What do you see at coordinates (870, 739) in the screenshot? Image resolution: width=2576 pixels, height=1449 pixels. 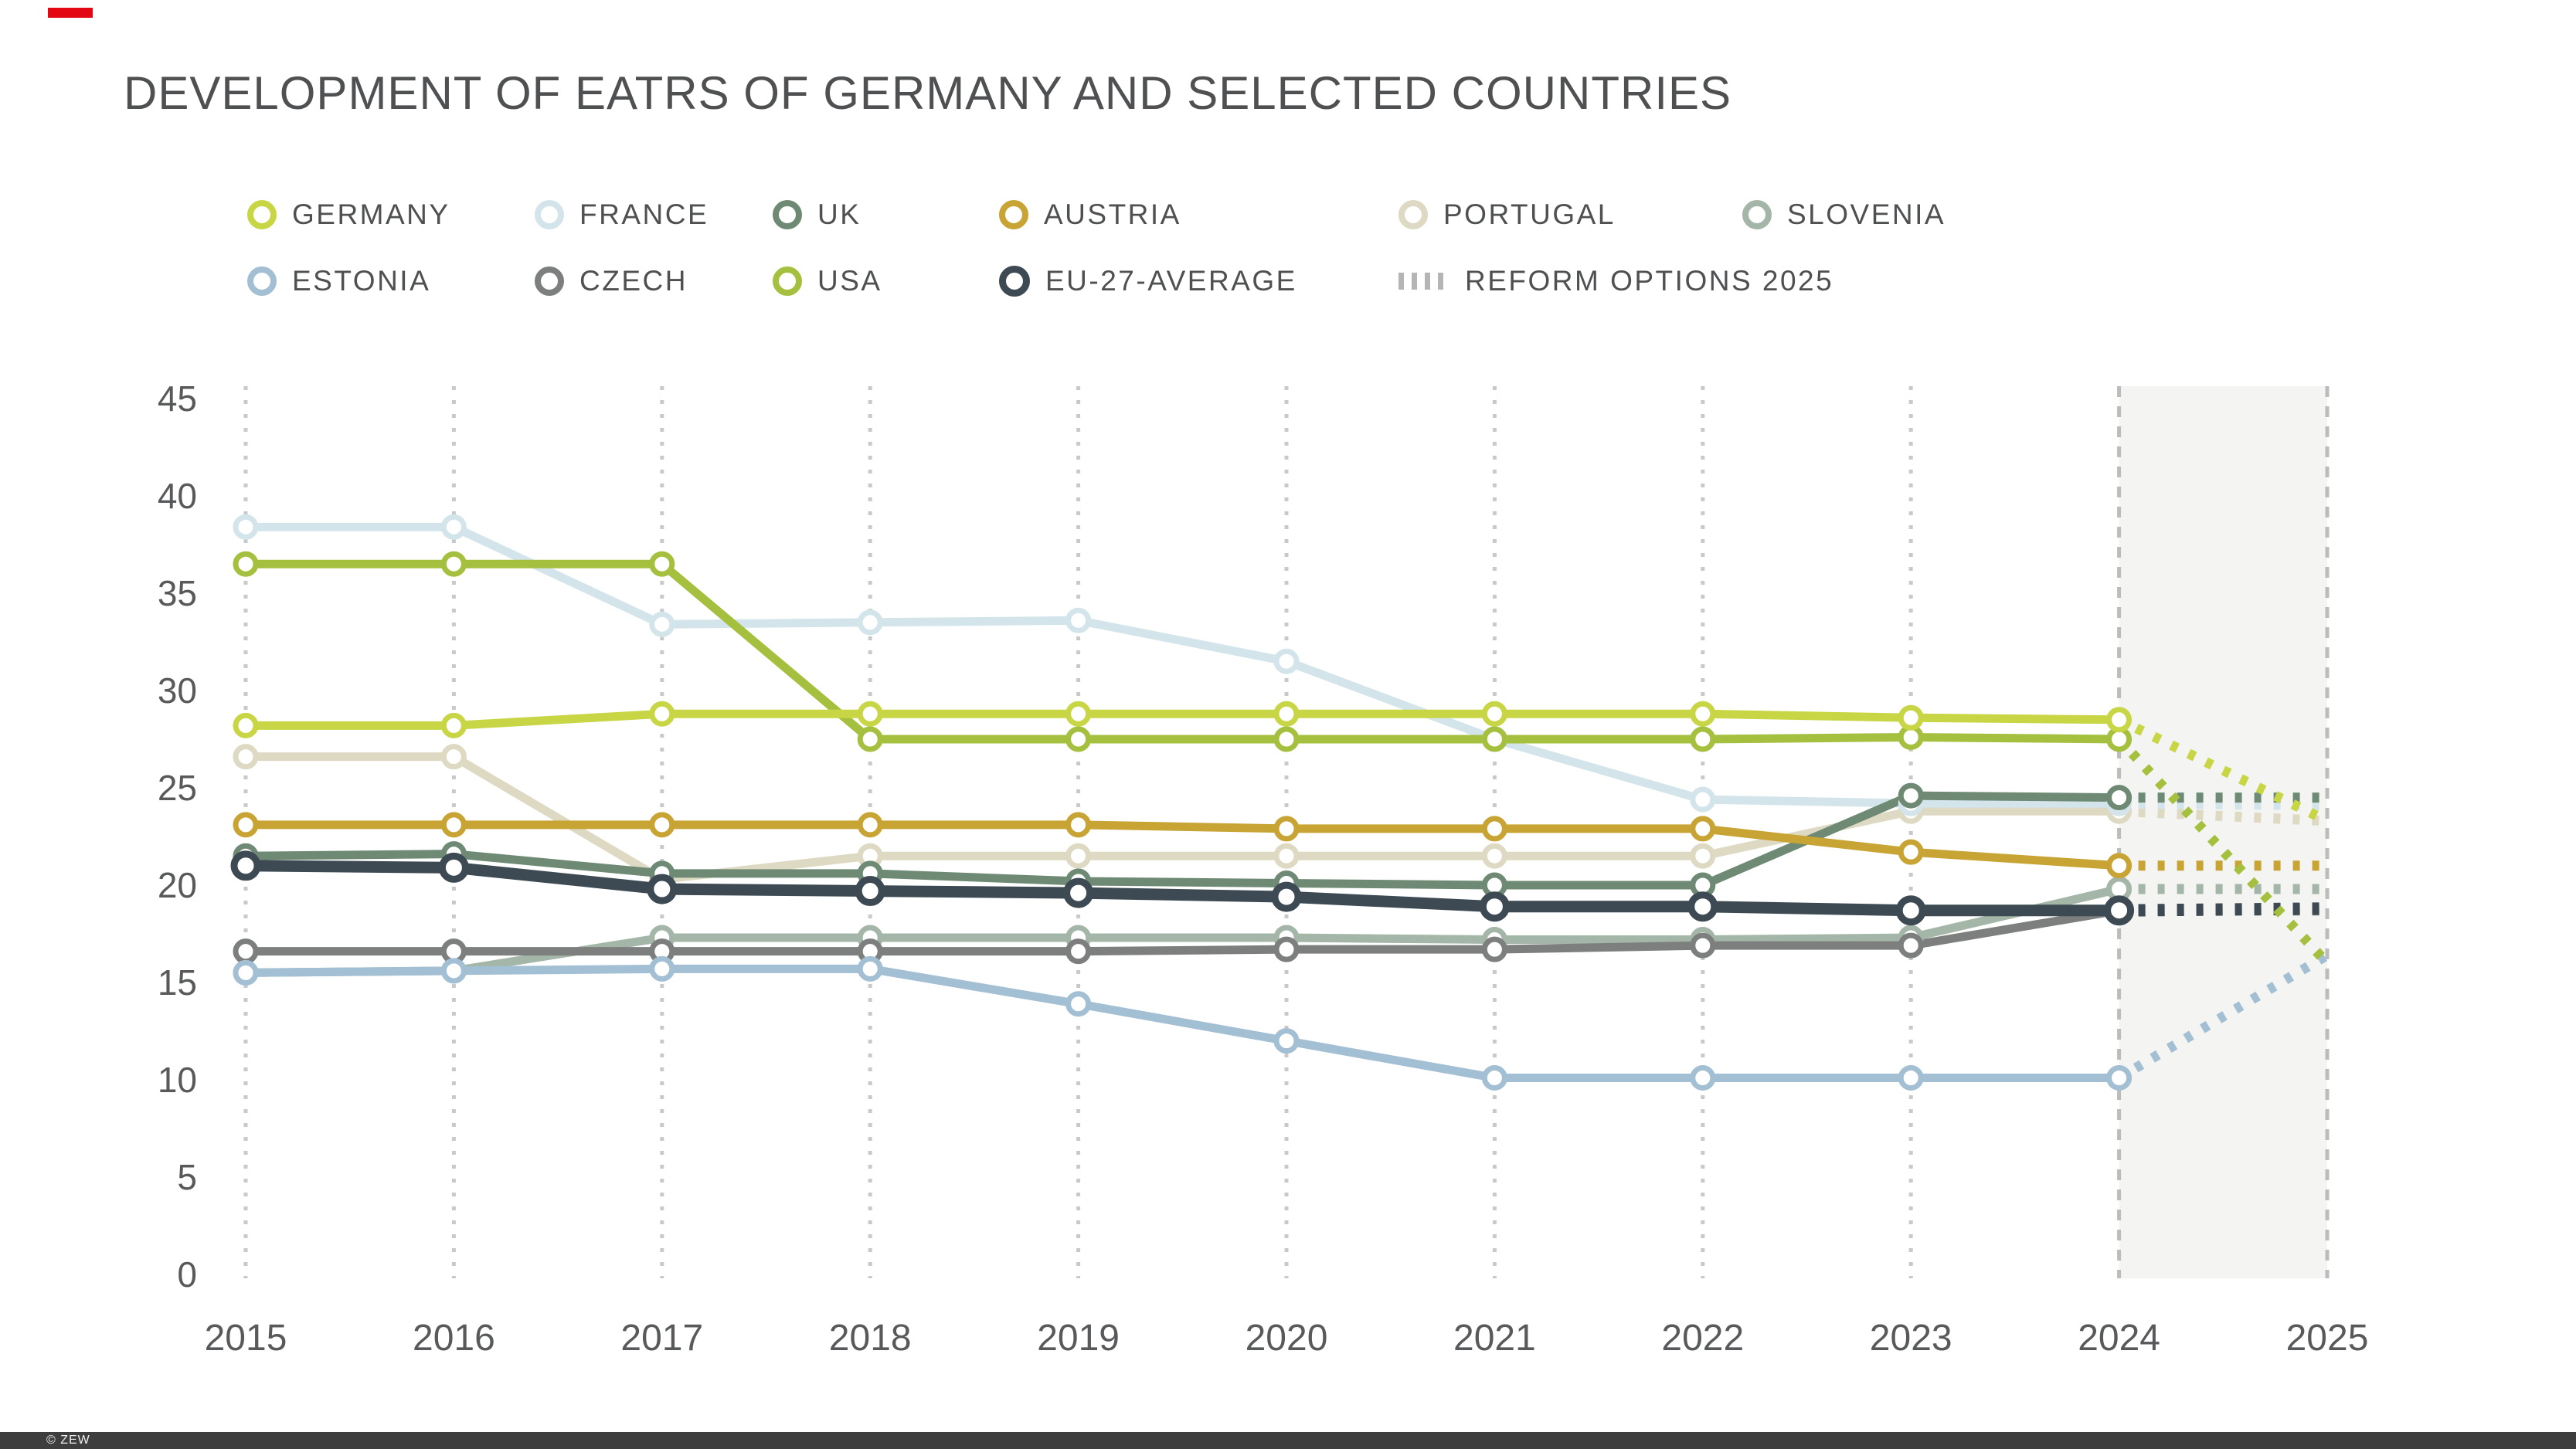 I see `marker-usa-2018` at bounding box center [870, 739].